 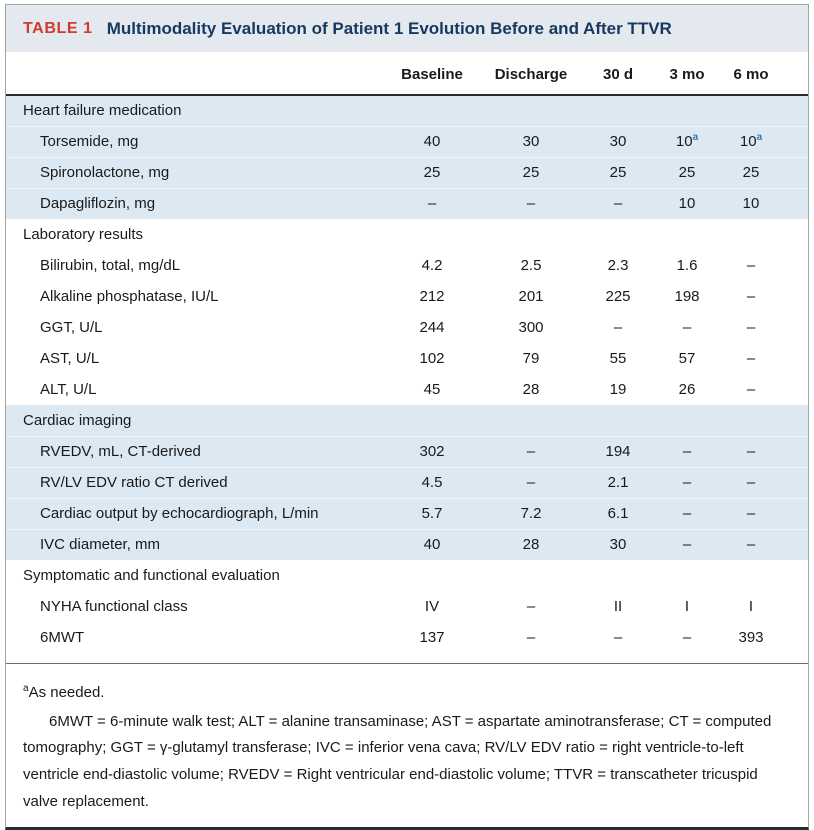 What do you see at coordinates (618, 482) in the screenshot?
I see `cell-value: 2.1` at bounding box center [618, 482].